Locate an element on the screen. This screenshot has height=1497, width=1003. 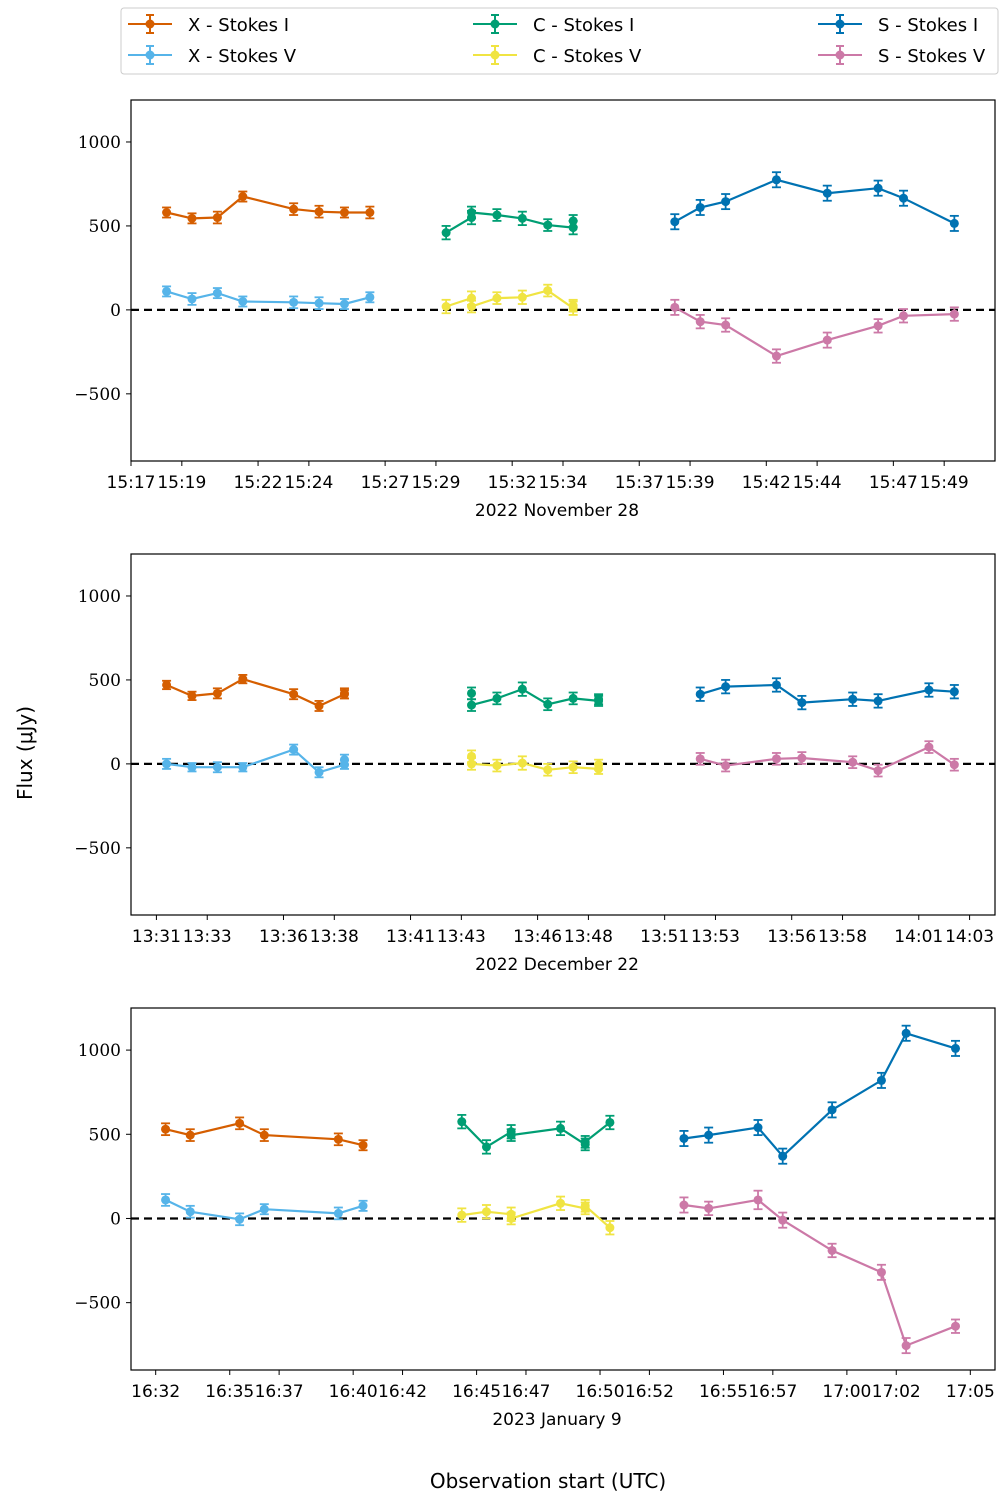
legend-entry-s-stokes-v: S - Stokes V is located at coordinates (902, 56).